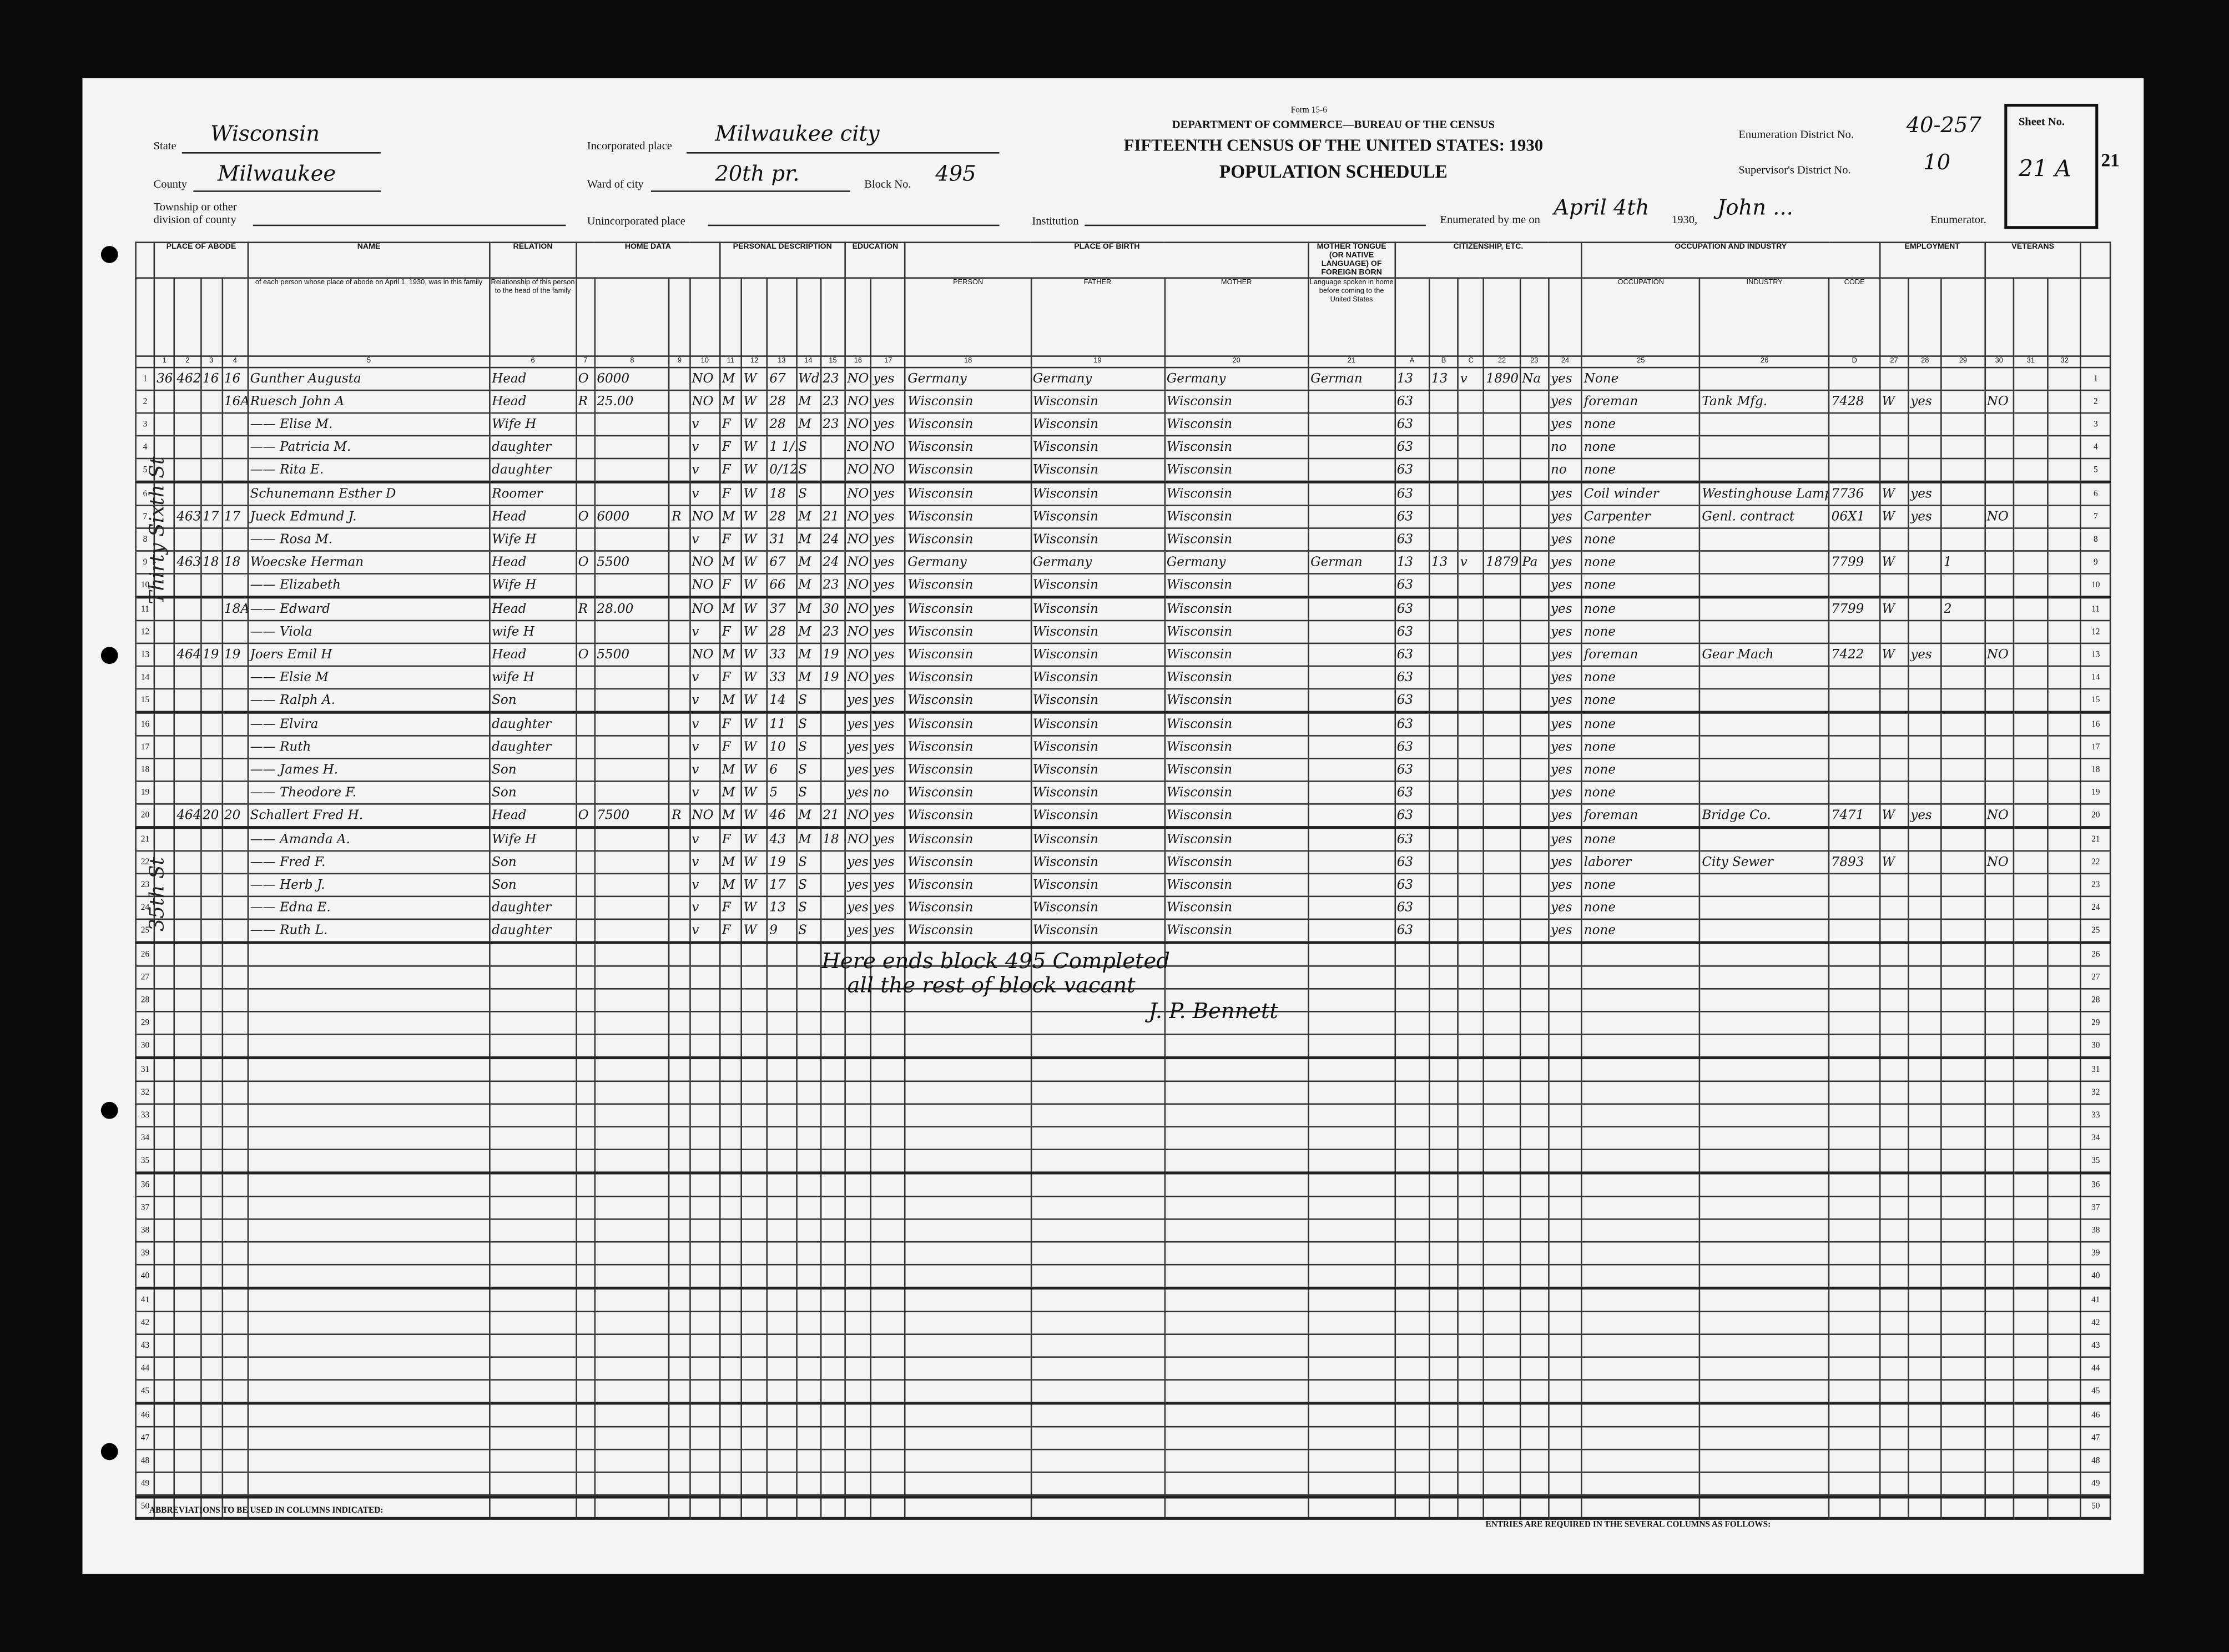  I want to click on cell-sex, so click(731, 1000).